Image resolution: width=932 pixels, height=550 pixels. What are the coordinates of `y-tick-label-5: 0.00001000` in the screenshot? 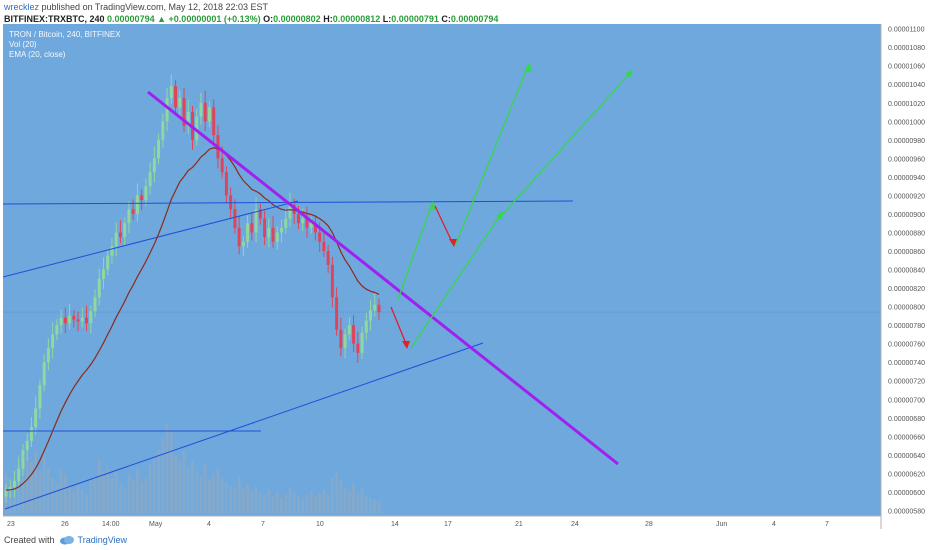 It's located at (906, 122).